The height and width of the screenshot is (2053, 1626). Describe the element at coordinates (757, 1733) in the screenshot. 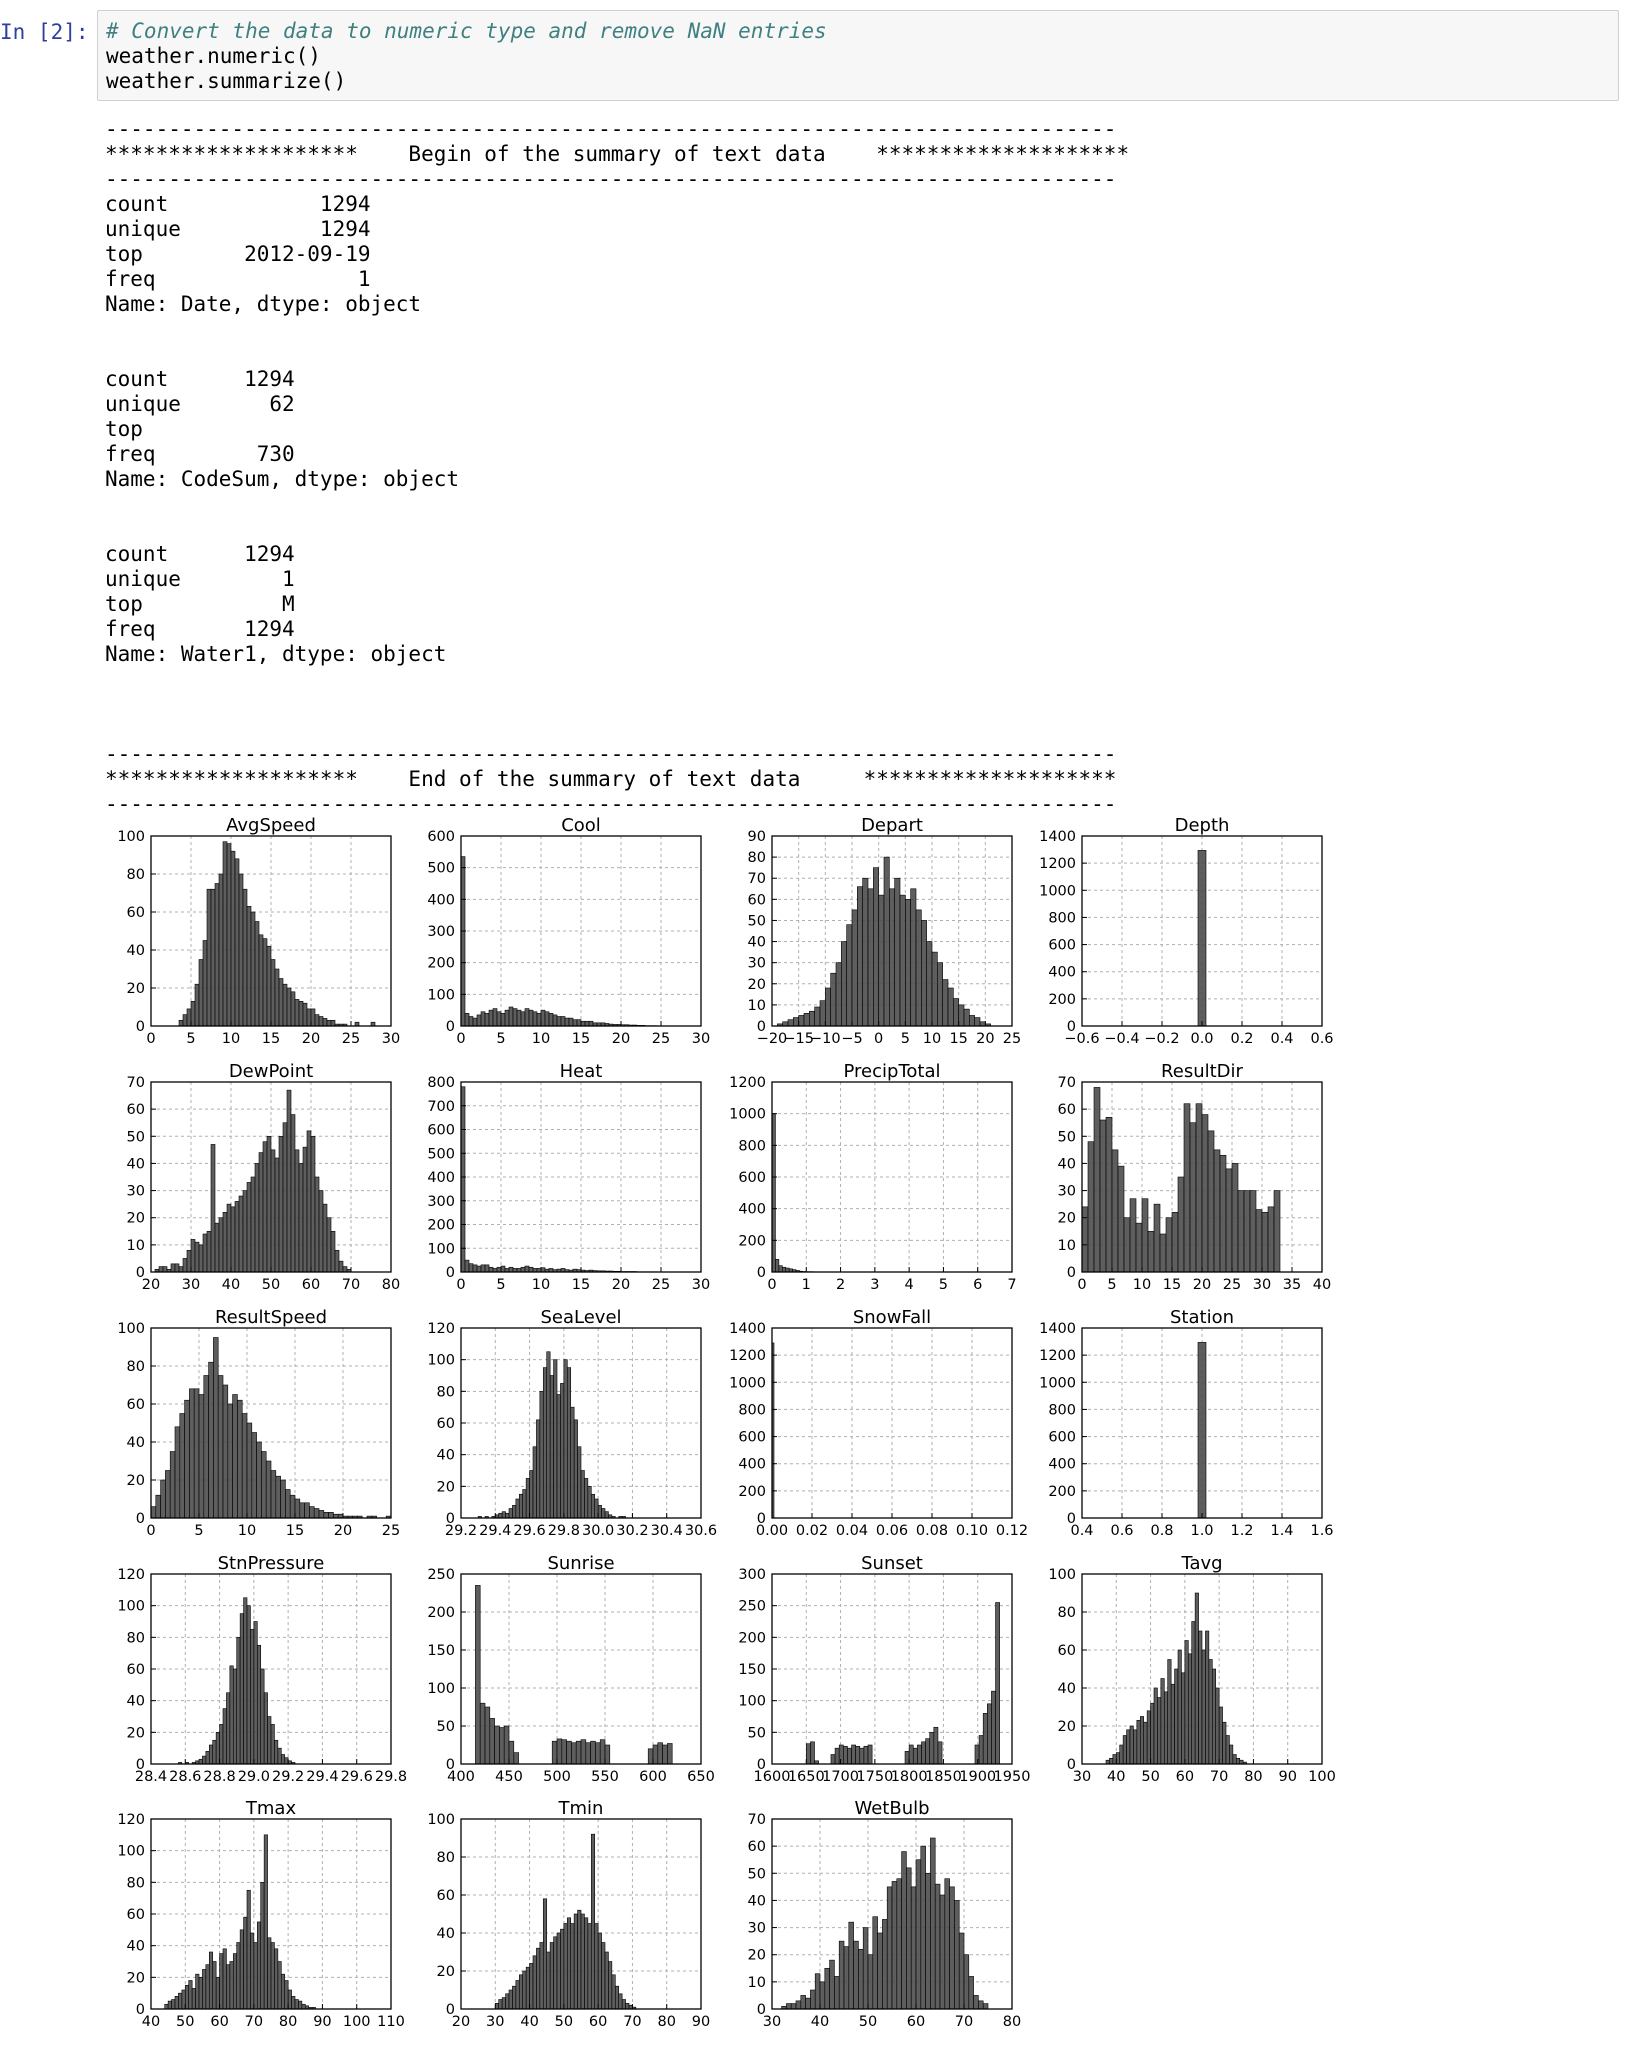

I see `y-tick-label: 50` at that location.